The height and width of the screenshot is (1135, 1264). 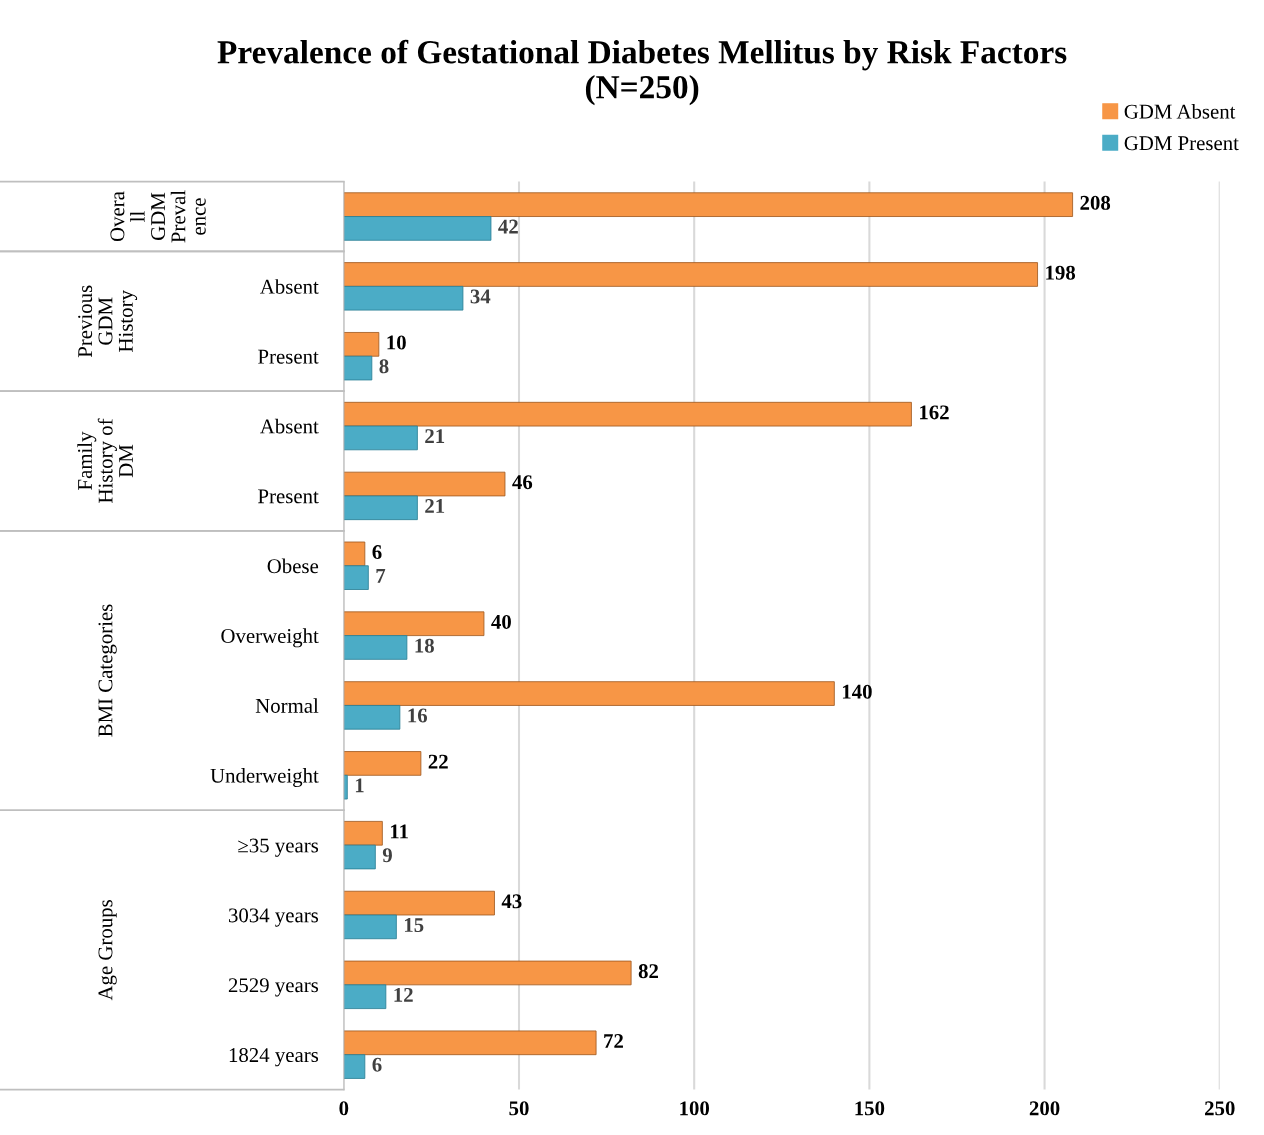 I want to click on data-label: 10, so click(x=396, y=342).